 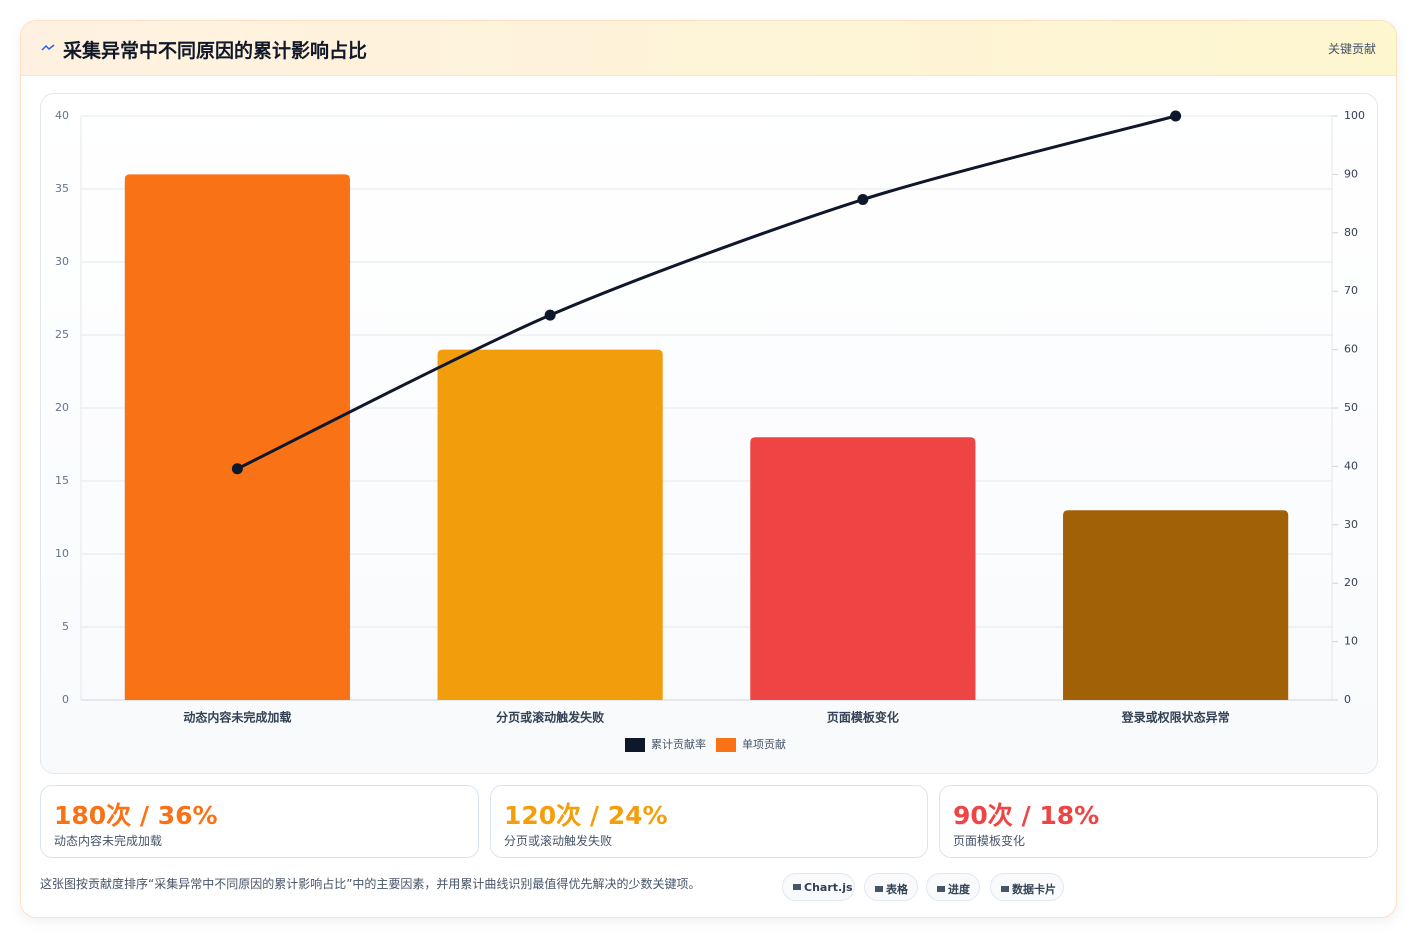 What do you see at coordinates (989, 841) in the screenshot?
I see `stat-label: 页面模板变化` at bounding box center [989, 841].